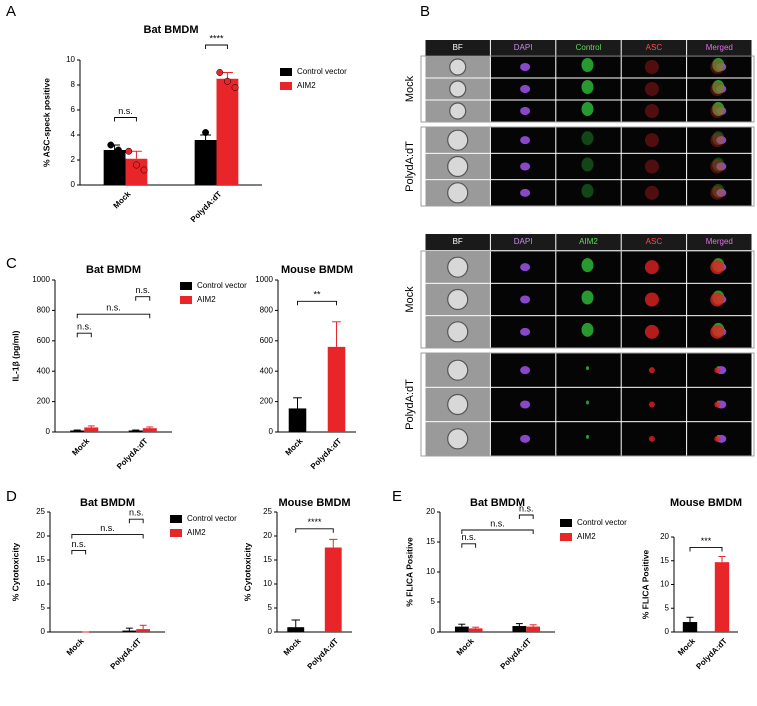 The image size is (757, 706). What do you see at coordinates (458, 241) in the screenshot?
I see `column-header: BF` at bounding box center [458, 241].